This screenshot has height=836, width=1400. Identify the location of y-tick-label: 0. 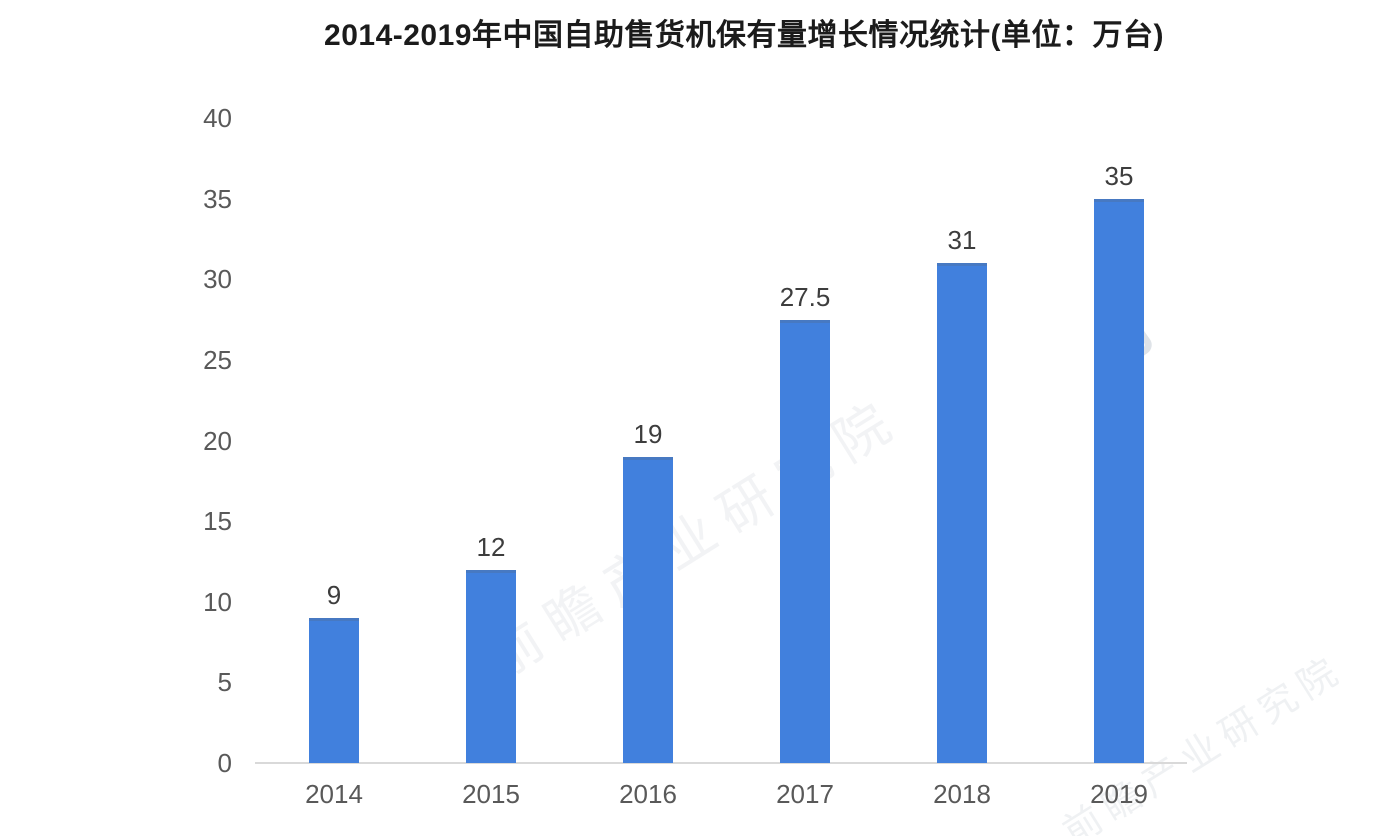
(224, 763).